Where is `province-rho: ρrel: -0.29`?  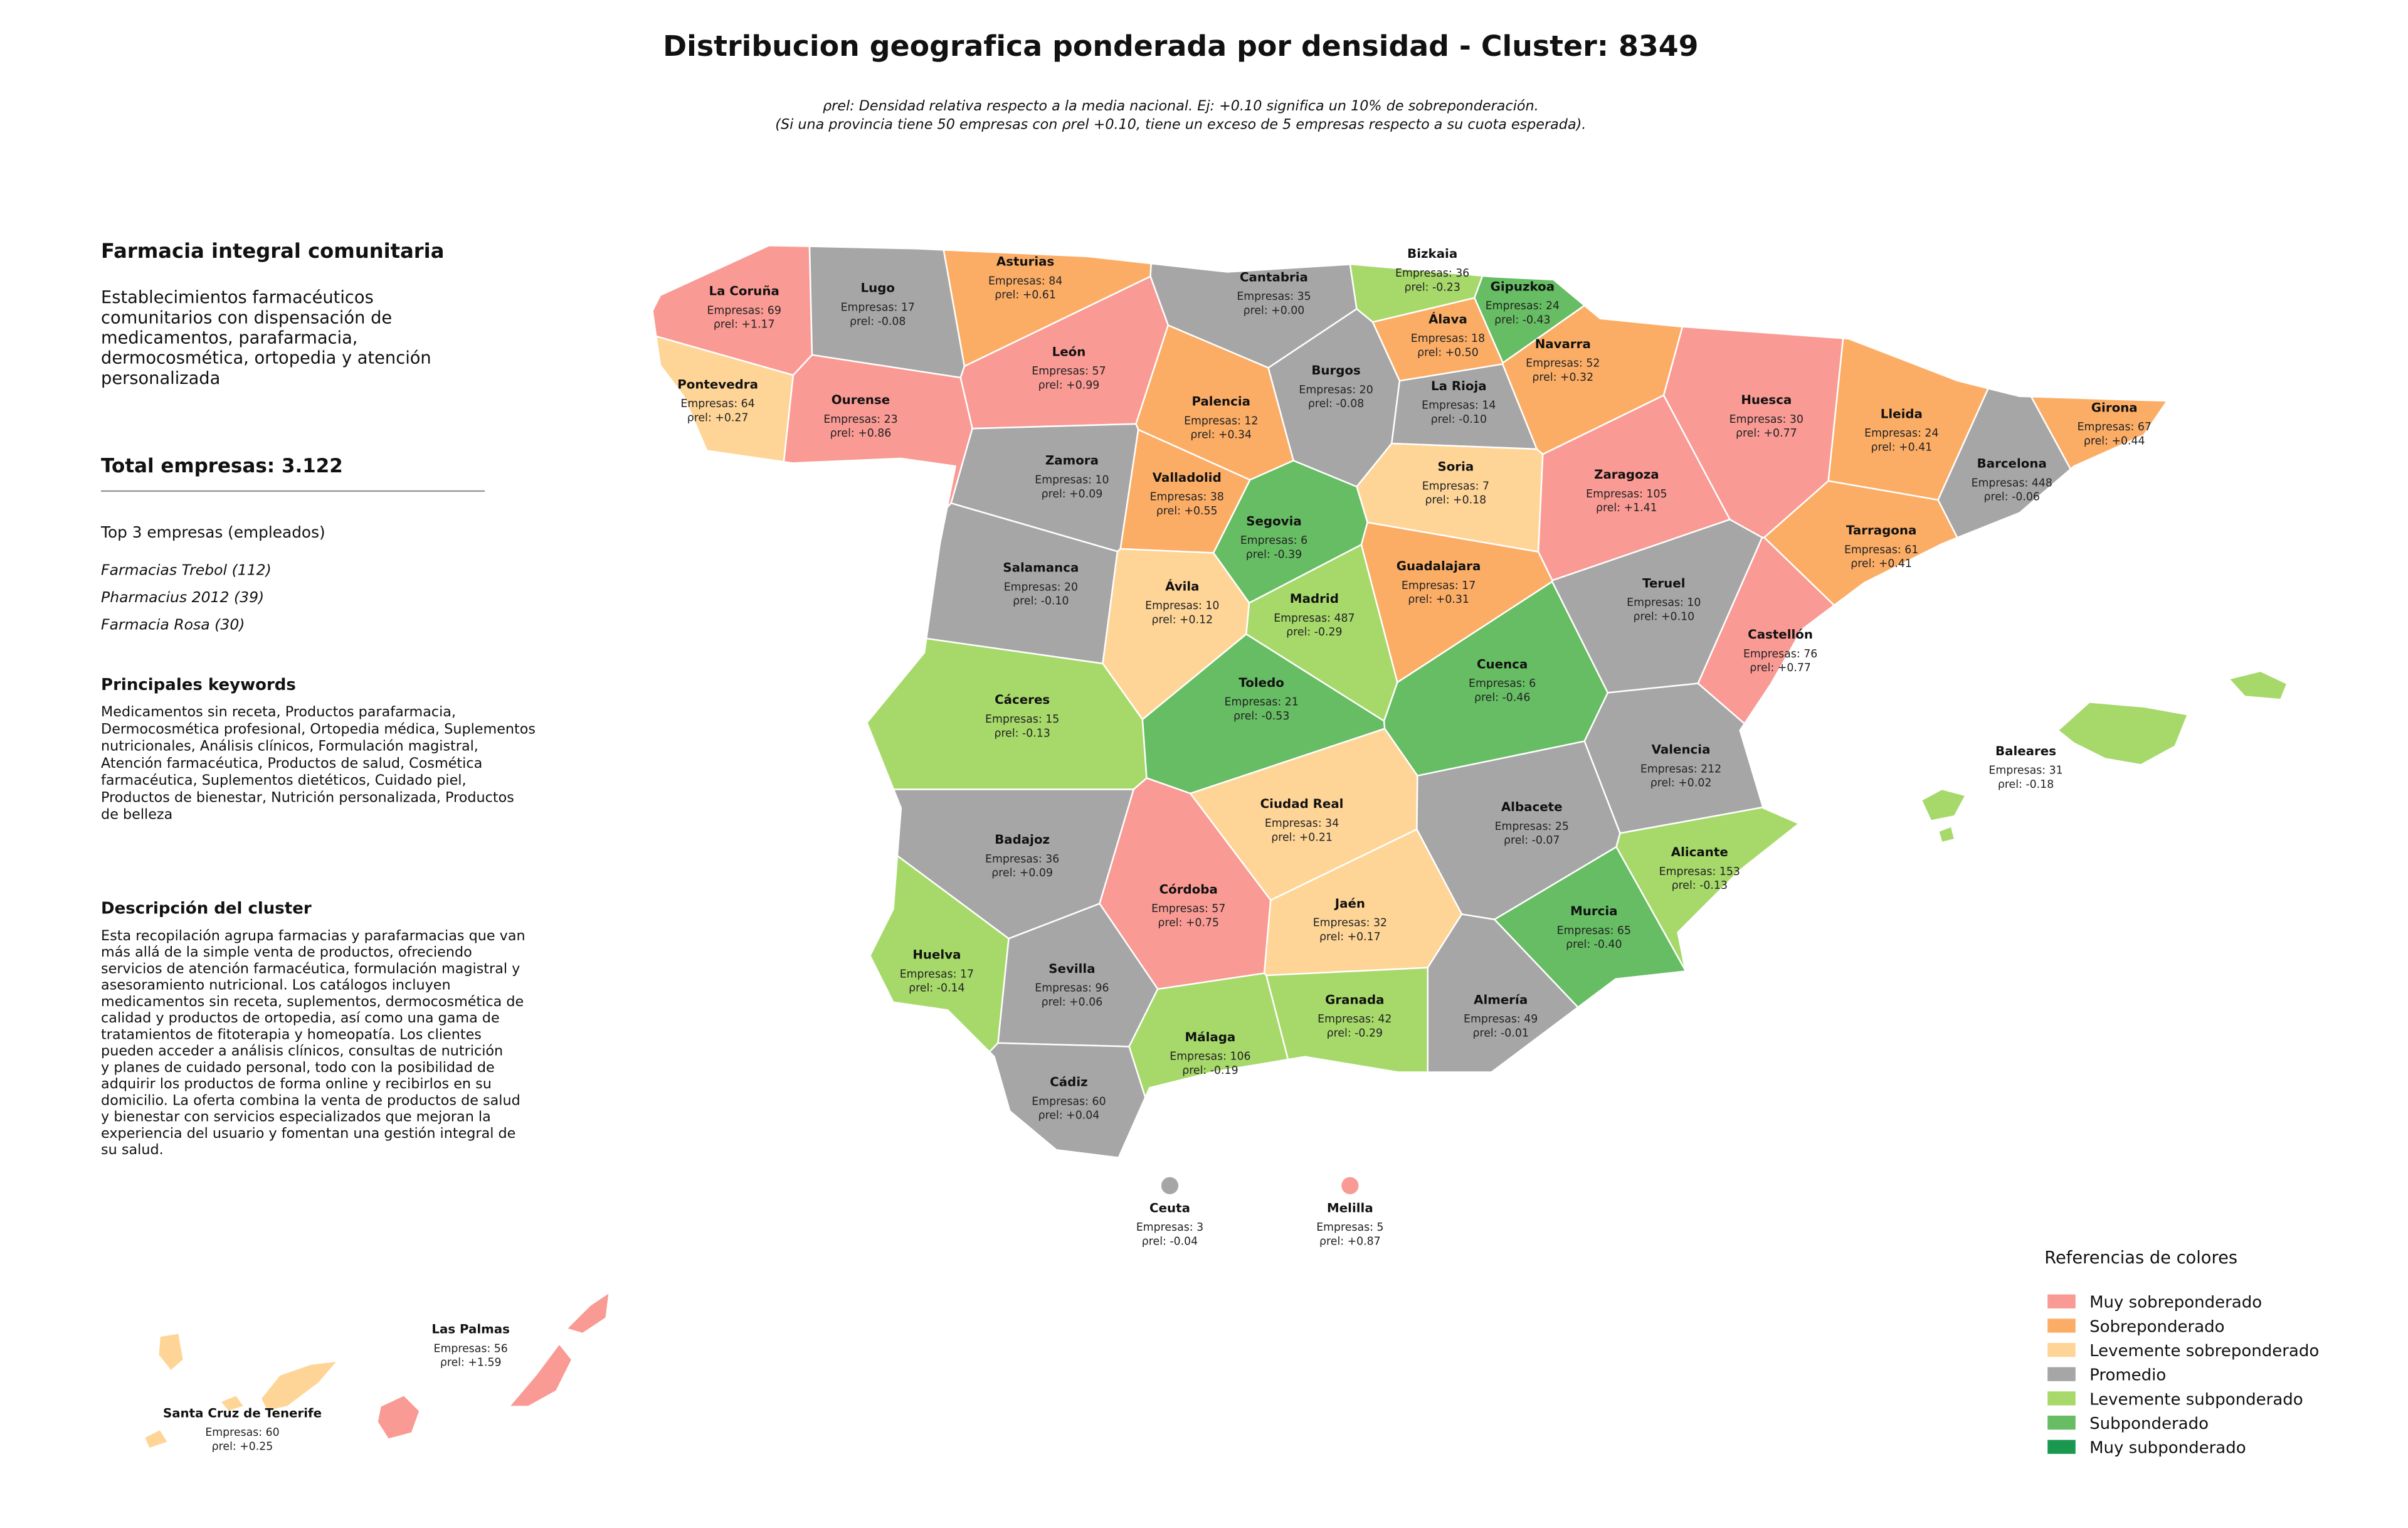 province-rho: ρrel: -0.29 is located at coordinates (1355, 1033).